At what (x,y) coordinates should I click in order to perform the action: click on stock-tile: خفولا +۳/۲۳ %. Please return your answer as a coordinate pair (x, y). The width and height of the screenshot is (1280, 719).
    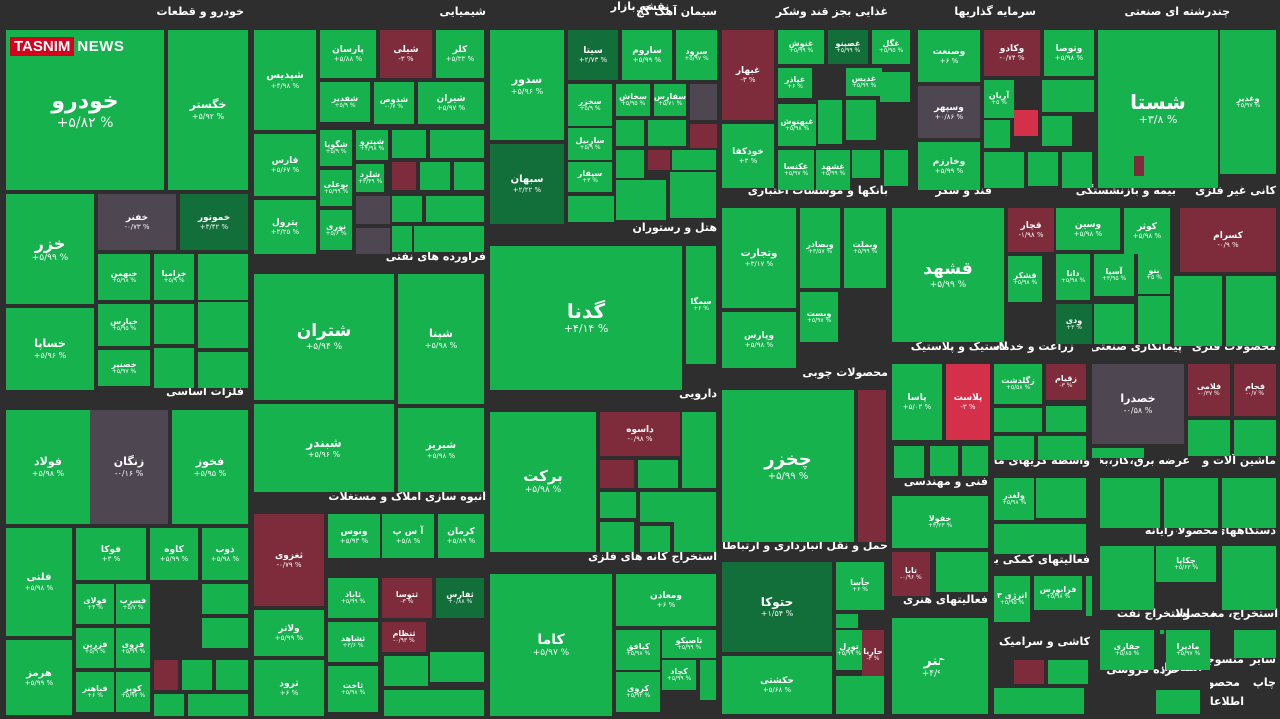
    Looking at the image, I should click on (940, 522).